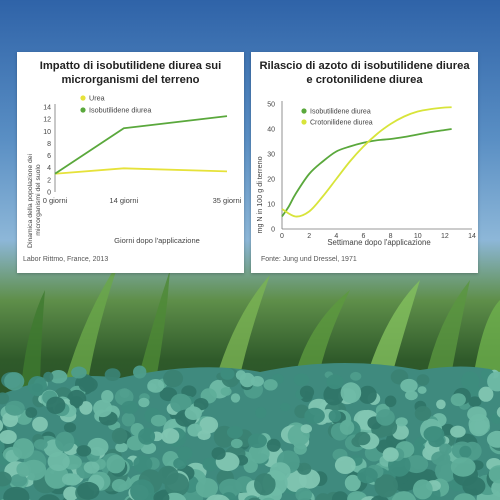  Describe the element at coordinates (271, 155) in the screenshot. I see `y-tick-label: 30` at that location.